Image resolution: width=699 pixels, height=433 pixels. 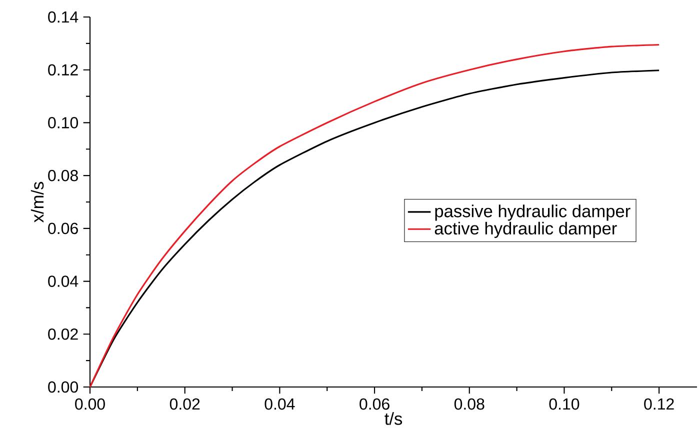 What do you see at coordinates (63, 176) in the screenshot?
I see `y-tick-label: 0.08` at bounding box center [63, 176].